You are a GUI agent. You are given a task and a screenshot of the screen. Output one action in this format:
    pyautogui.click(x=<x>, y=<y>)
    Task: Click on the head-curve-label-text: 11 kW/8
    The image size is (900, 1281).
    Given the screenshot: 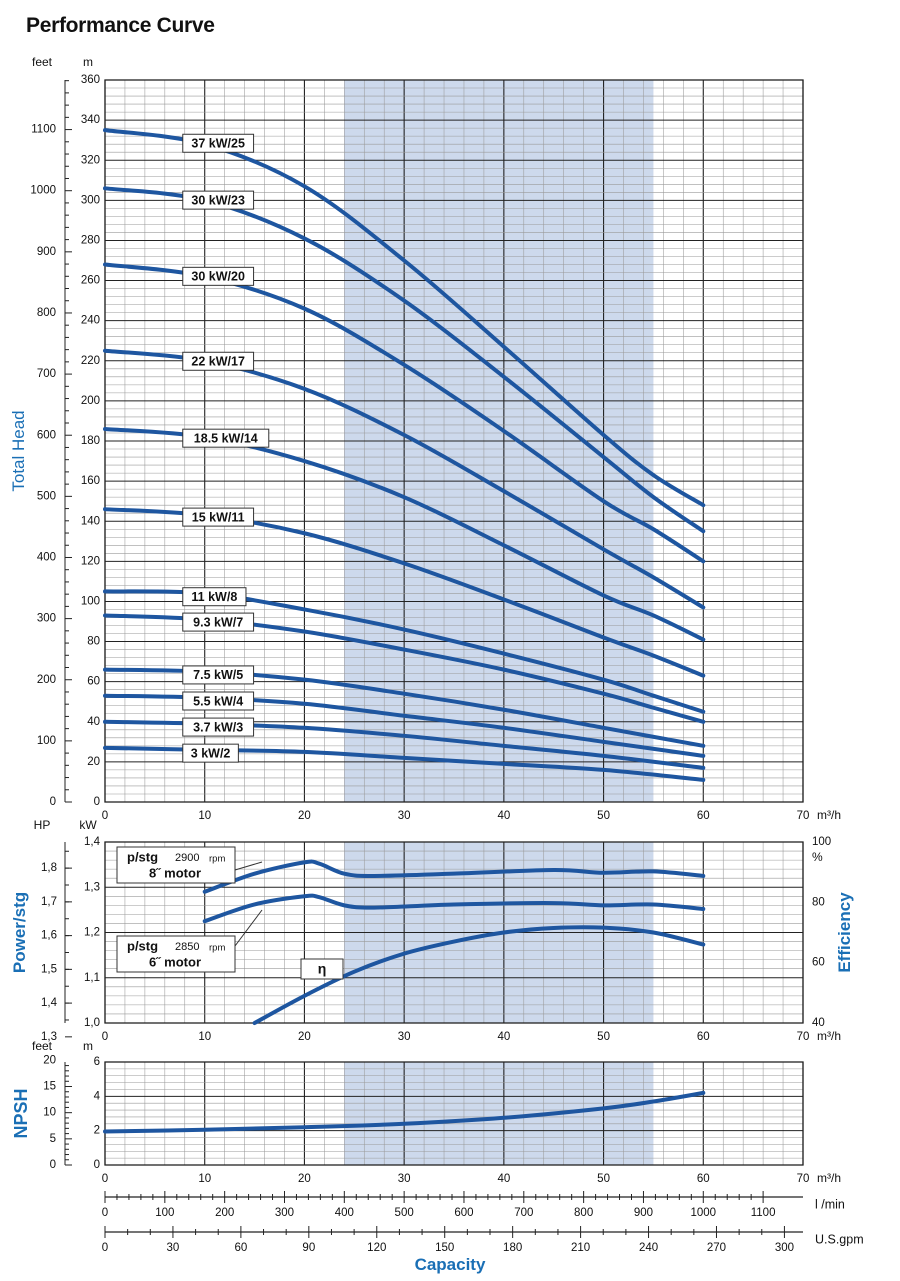 What is the action you would take?
    pyautogui.click(x=214, y=597)
    